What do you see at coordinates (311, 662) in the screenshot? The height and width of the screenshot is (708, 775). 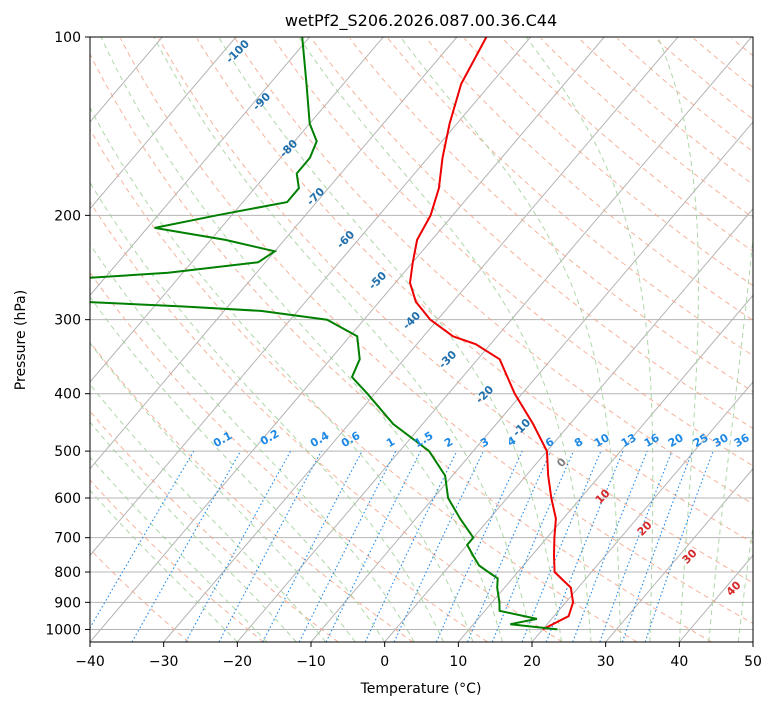 I see `x-tick-label: −10` at bounding box center [311, 662].